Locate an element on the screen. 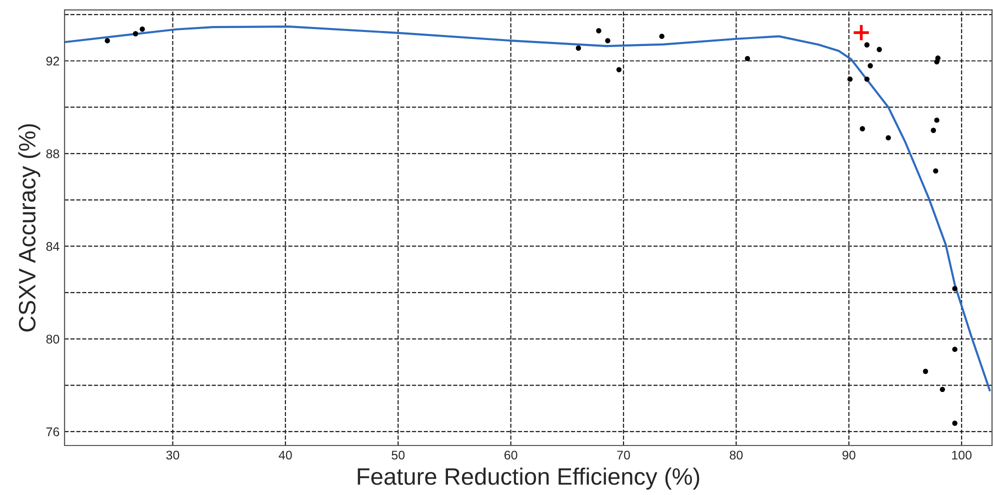  x-tick-label: 100 is located at coordinates (962, 455).